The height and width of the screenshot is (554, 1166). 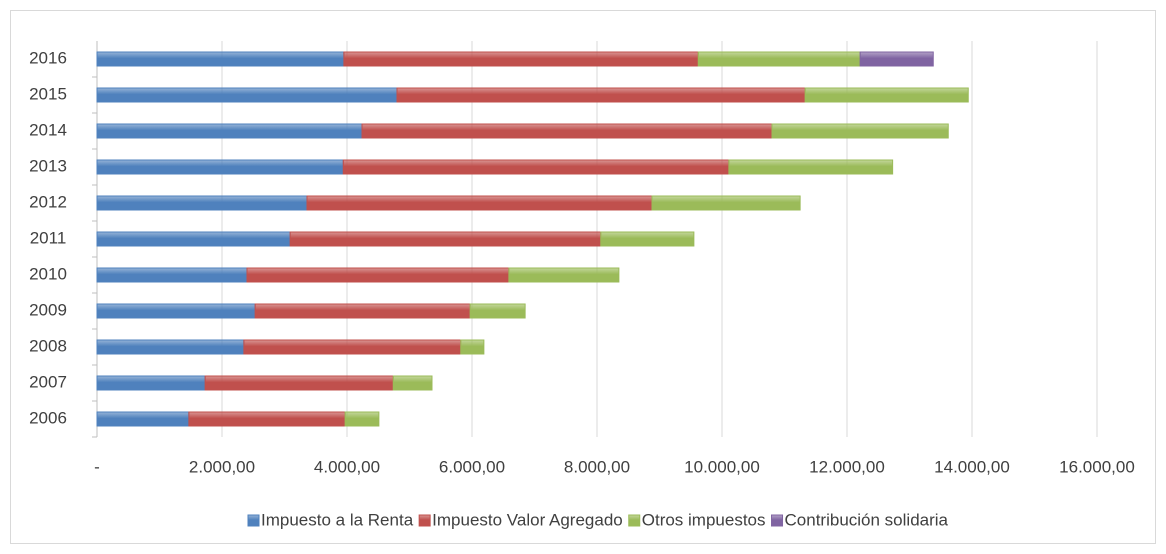 I want to click on y-tick-label: 2016, so click(x=48, y=57).